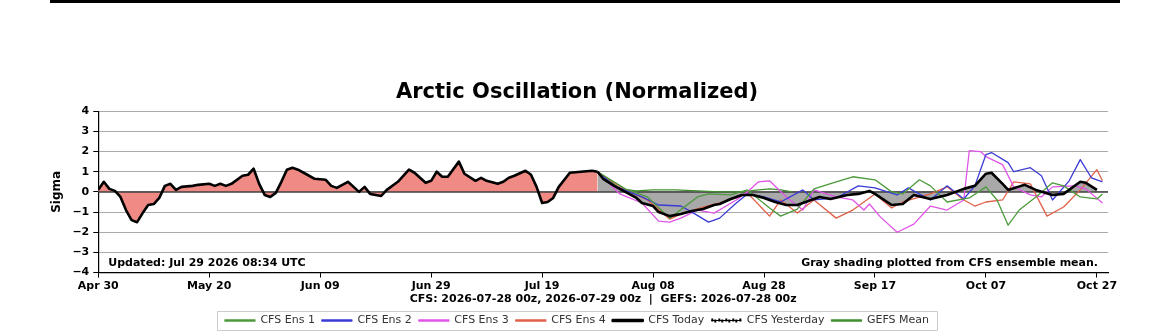  Describe the element at coordinates (603, 299) in the screenshot. I see `x-axis-title: CFS: 2026-07-28 00z, 2026-07-29 00z | GEFS: 2026-07-28 00z` at that location.